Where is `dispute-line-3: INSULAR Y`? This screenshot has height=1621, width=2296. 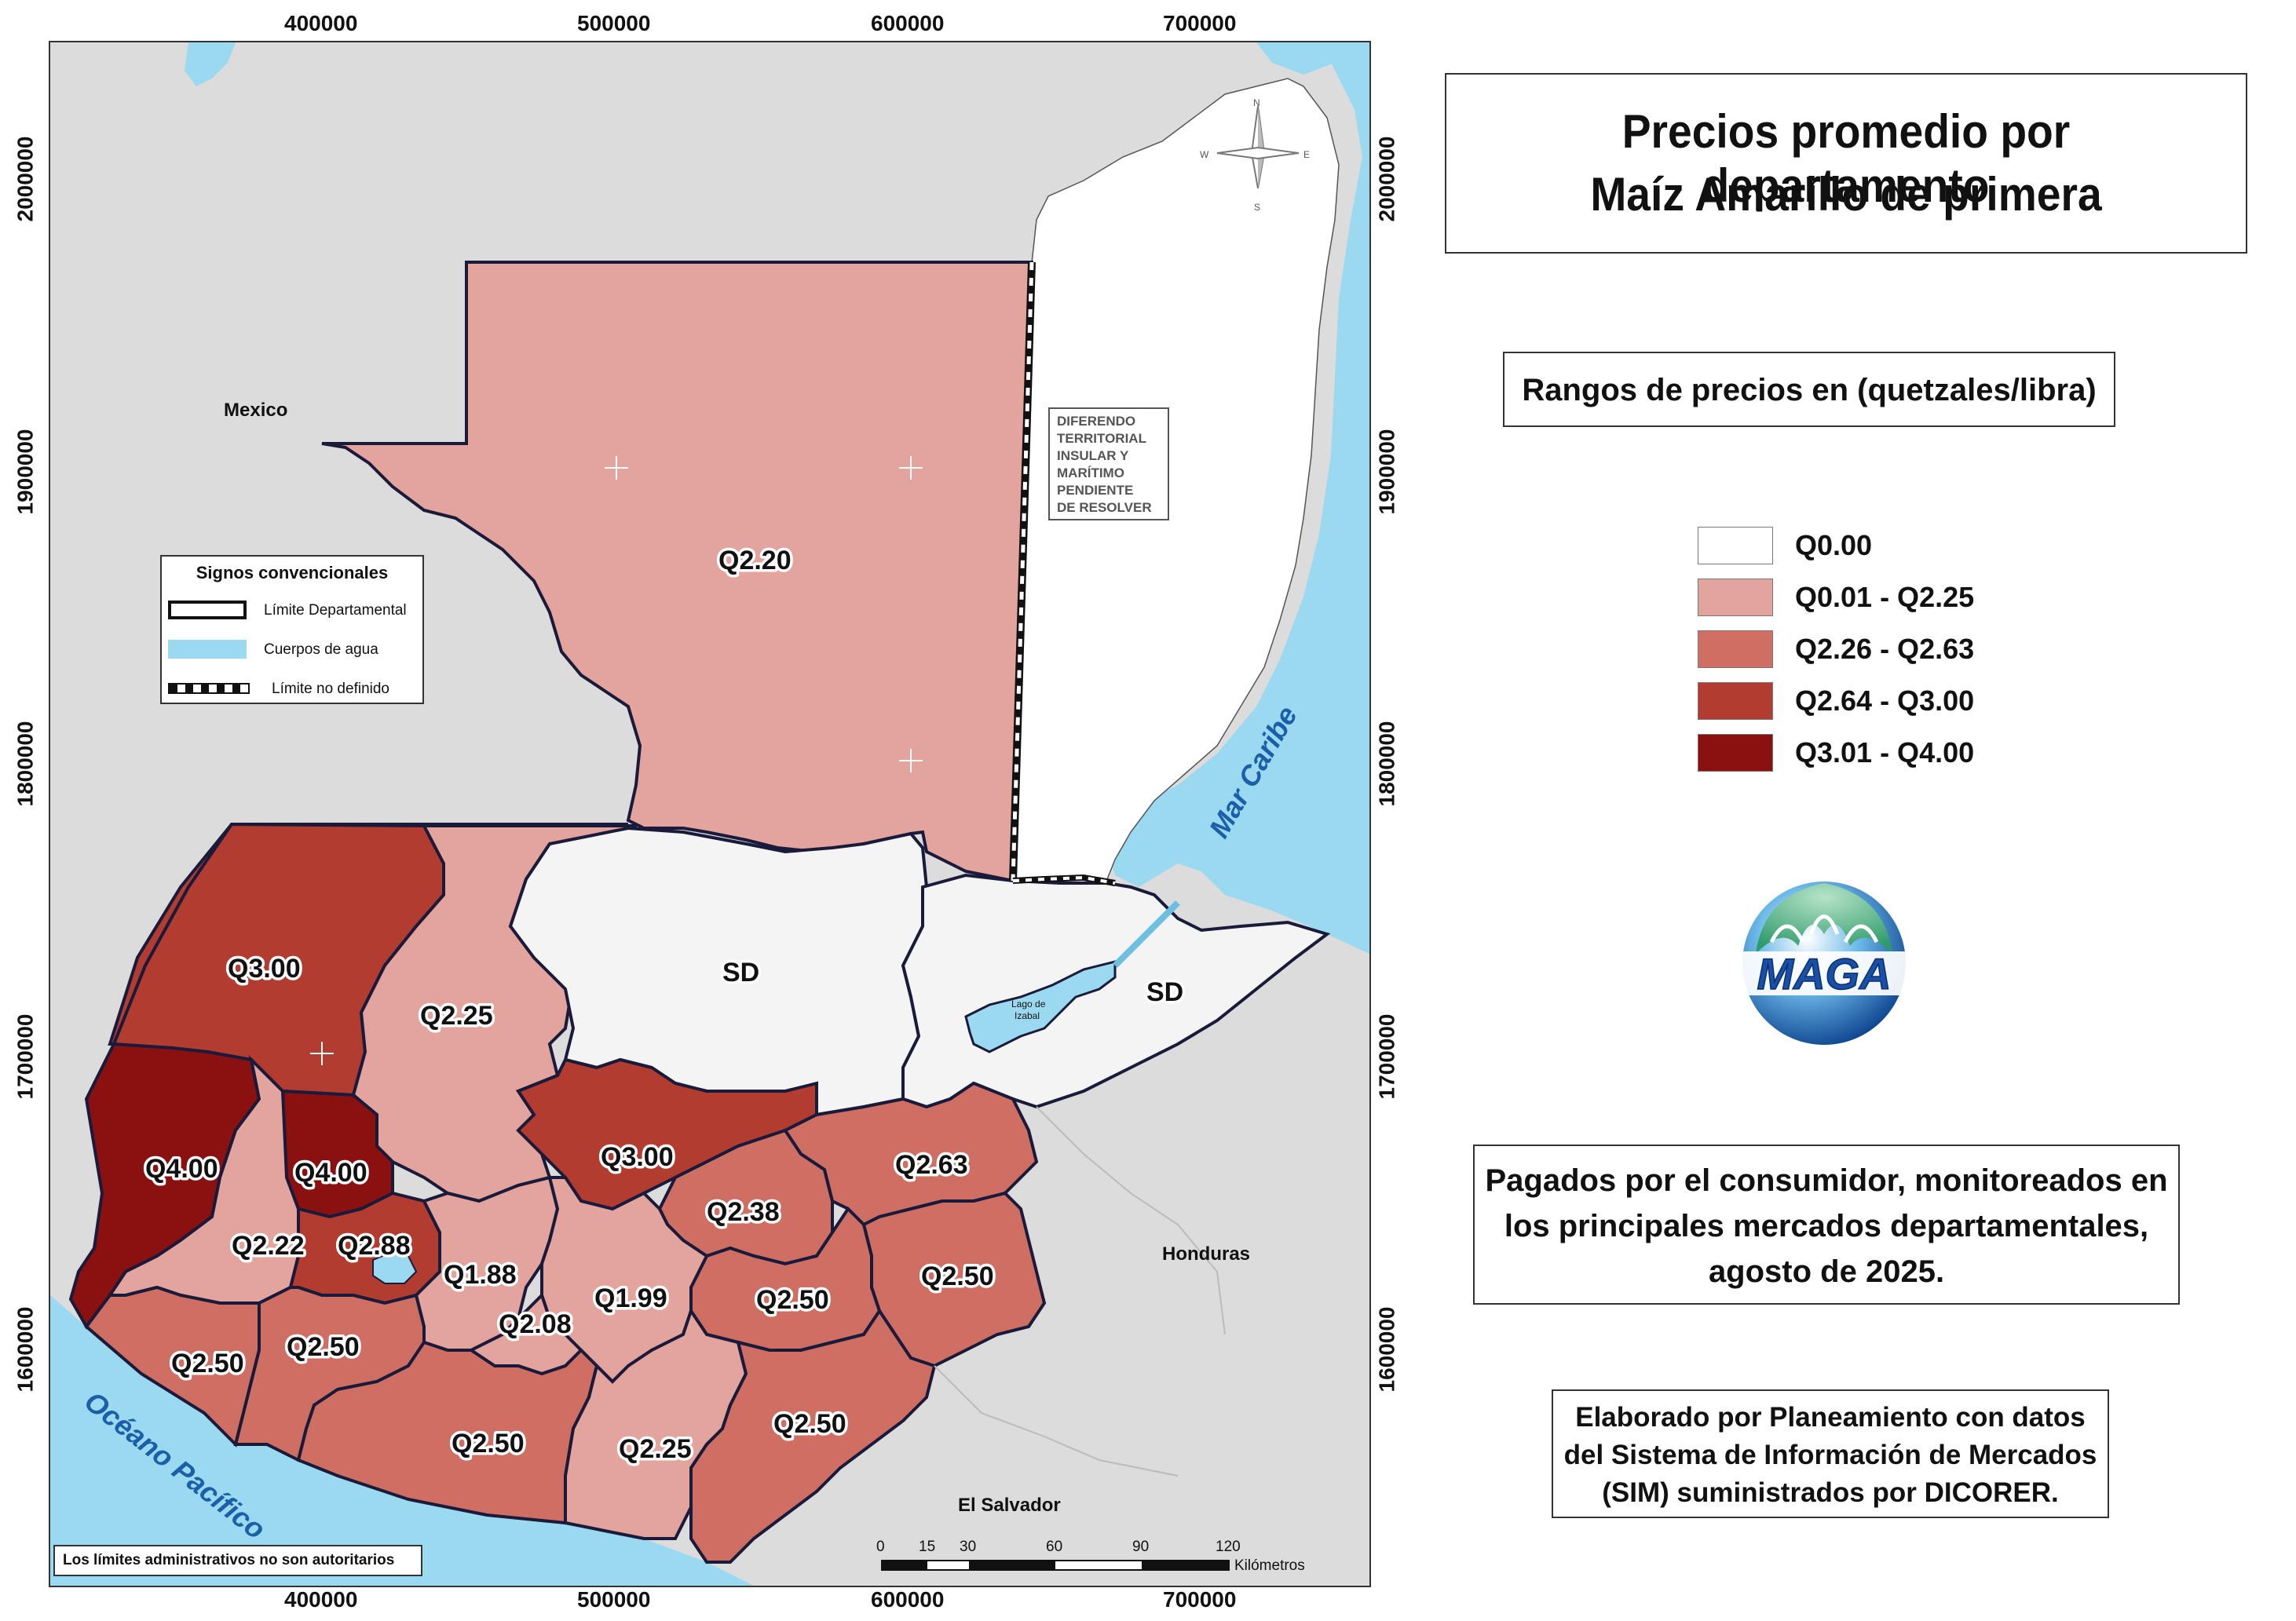 dispute-line-3: INSULAR Y is located at coordinates (1093, 456).